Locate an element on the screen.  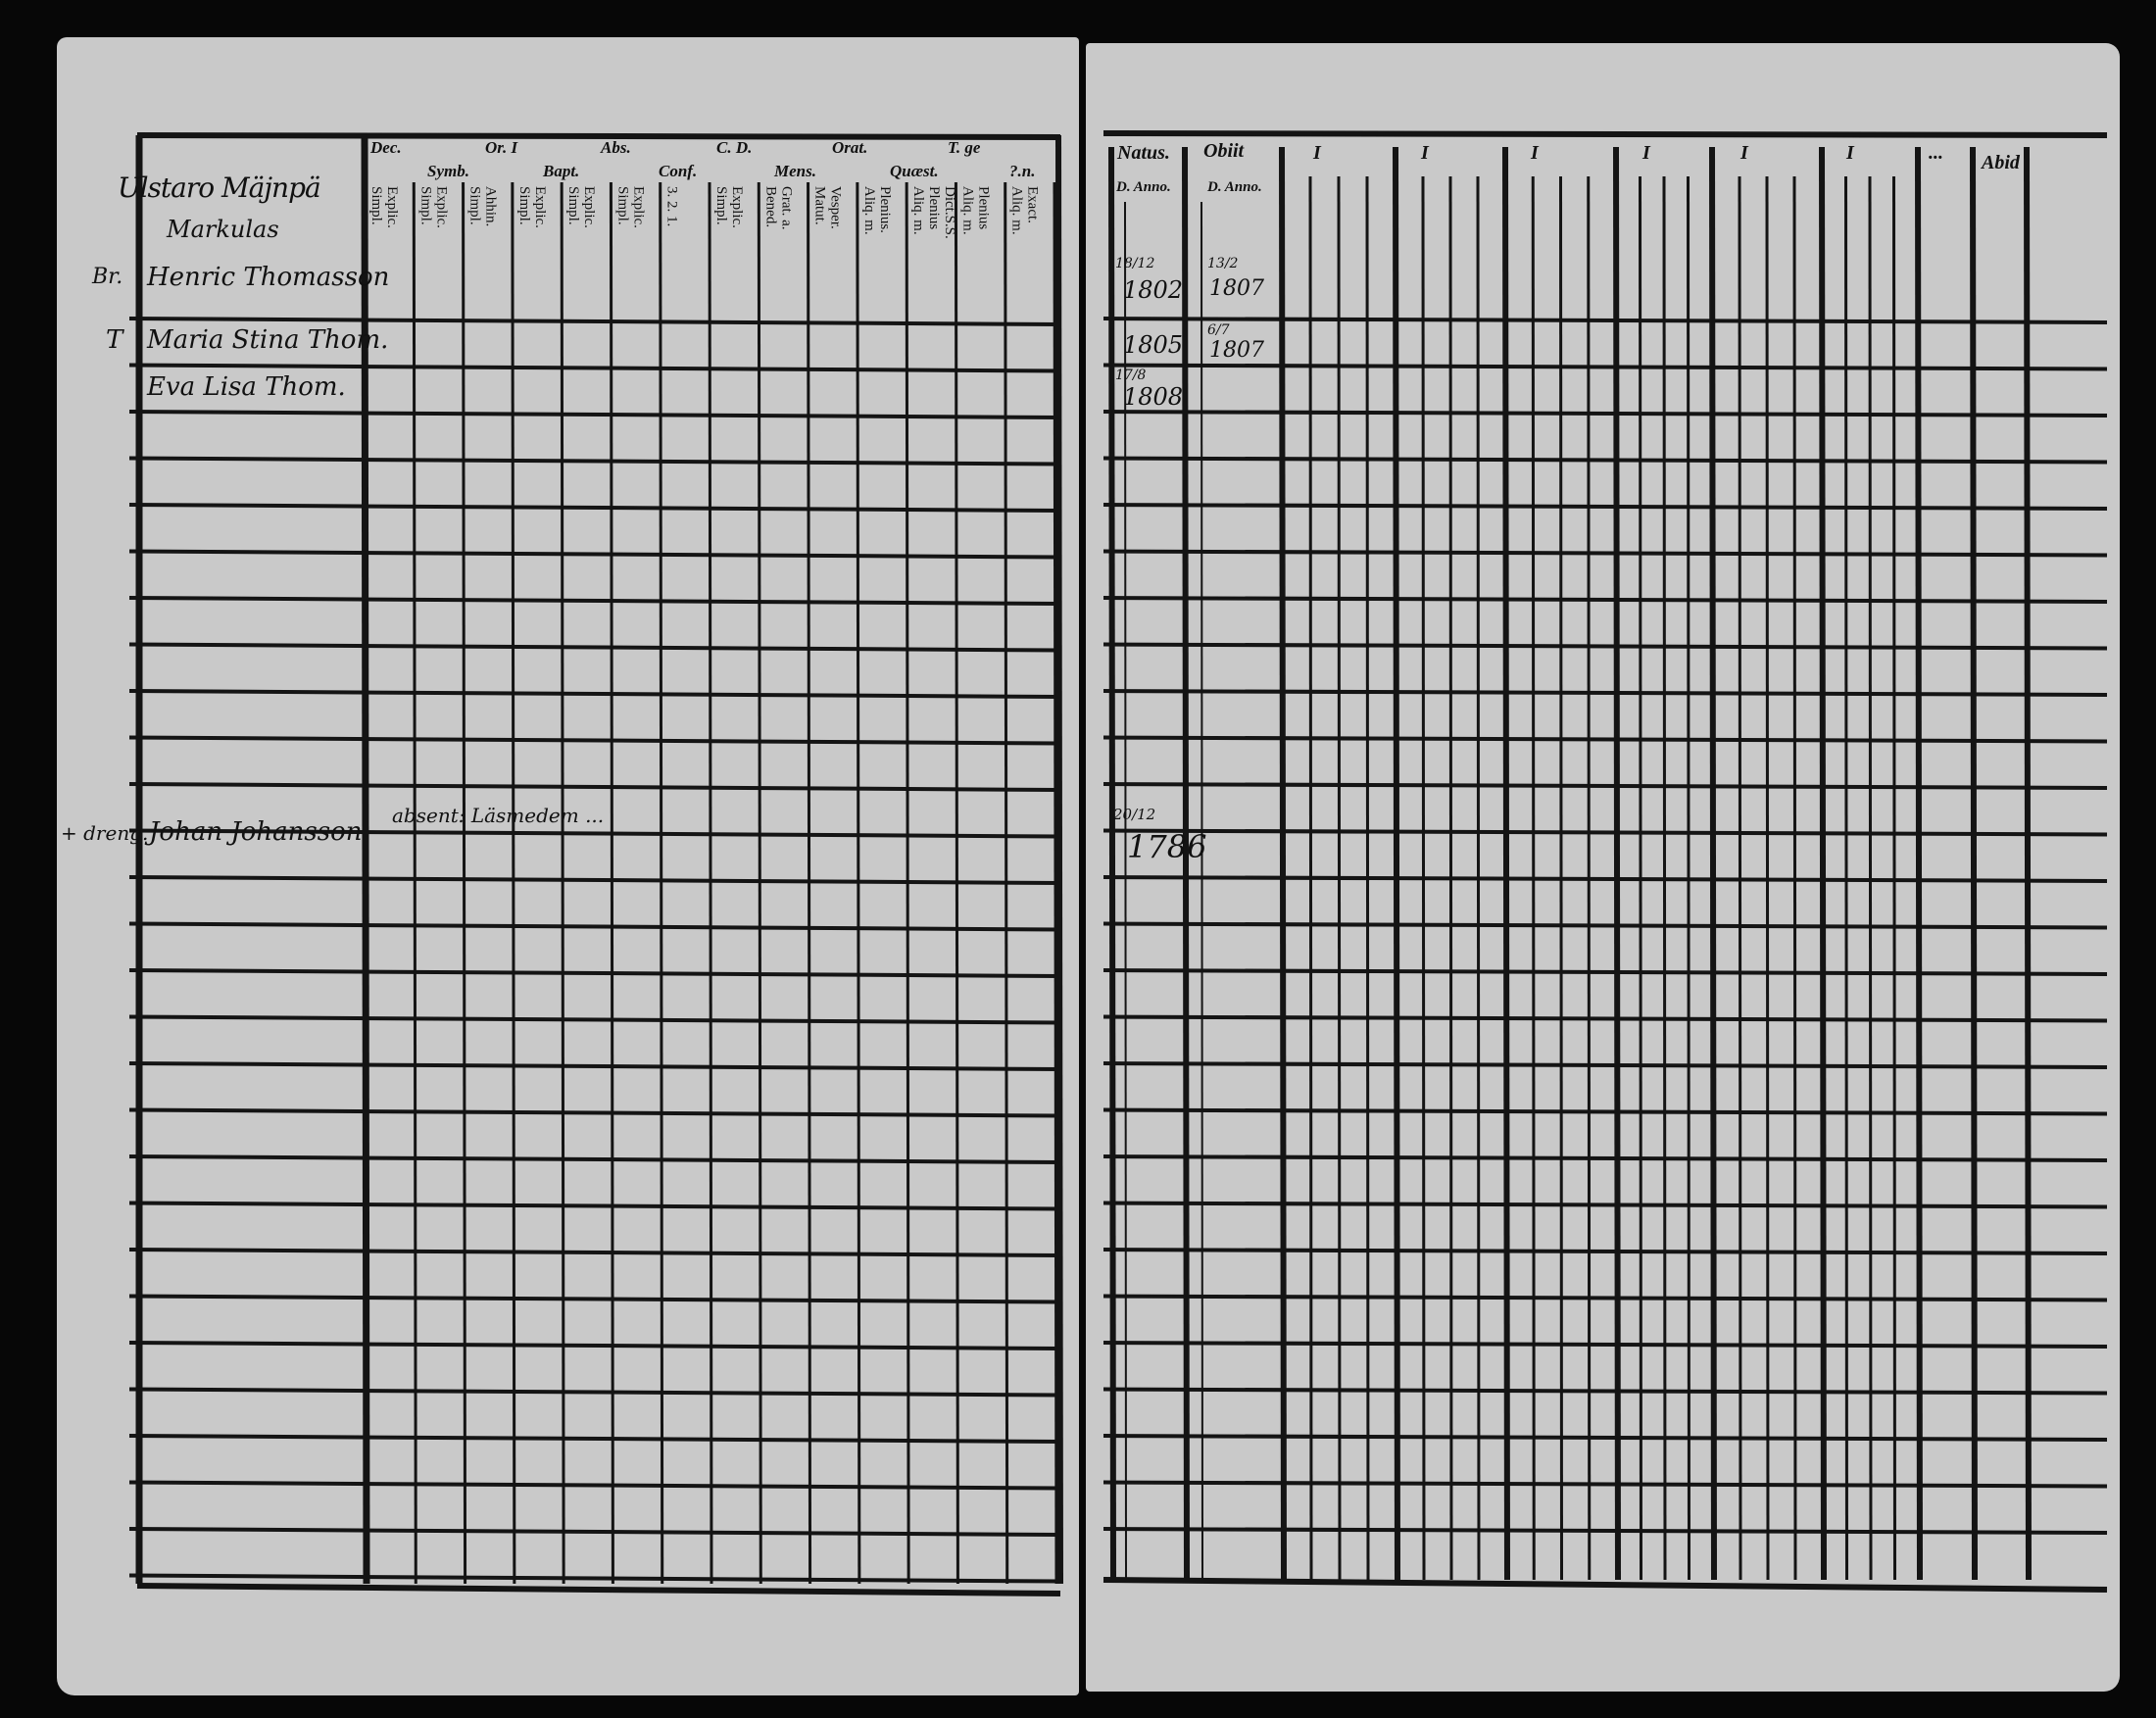
sub-header: Ahhin. Simpl. is located at coordinates (482, 206).